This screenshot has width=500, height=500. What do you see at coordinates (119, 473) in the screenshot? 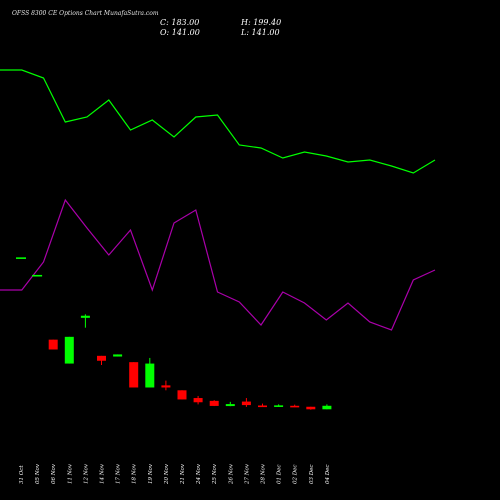
I see `x-tick-label: 17 Nov` at bounding box center [119, 473].